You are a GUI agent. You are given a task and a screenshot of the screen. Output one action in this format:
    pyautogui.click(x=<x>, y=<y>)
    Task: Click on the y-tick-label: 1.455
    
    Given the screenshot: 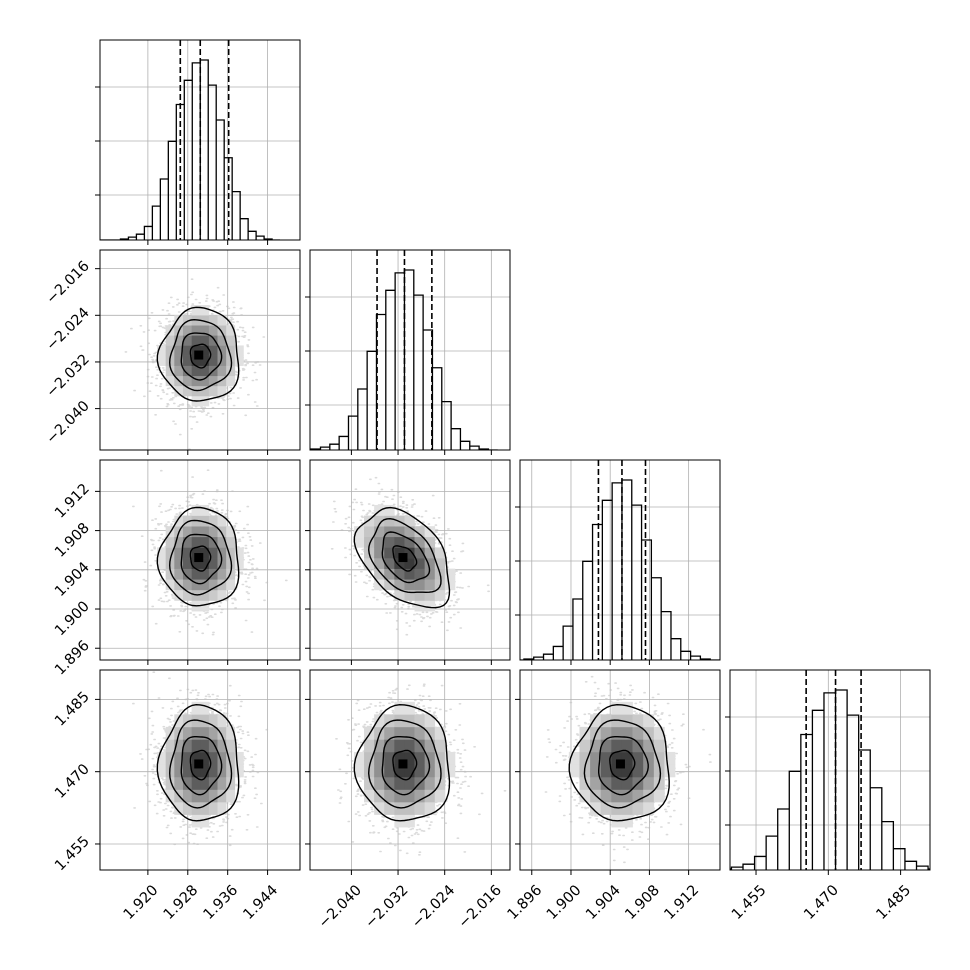 What is the action you would take?
    pyautogui.click(x=72, y=853)
    